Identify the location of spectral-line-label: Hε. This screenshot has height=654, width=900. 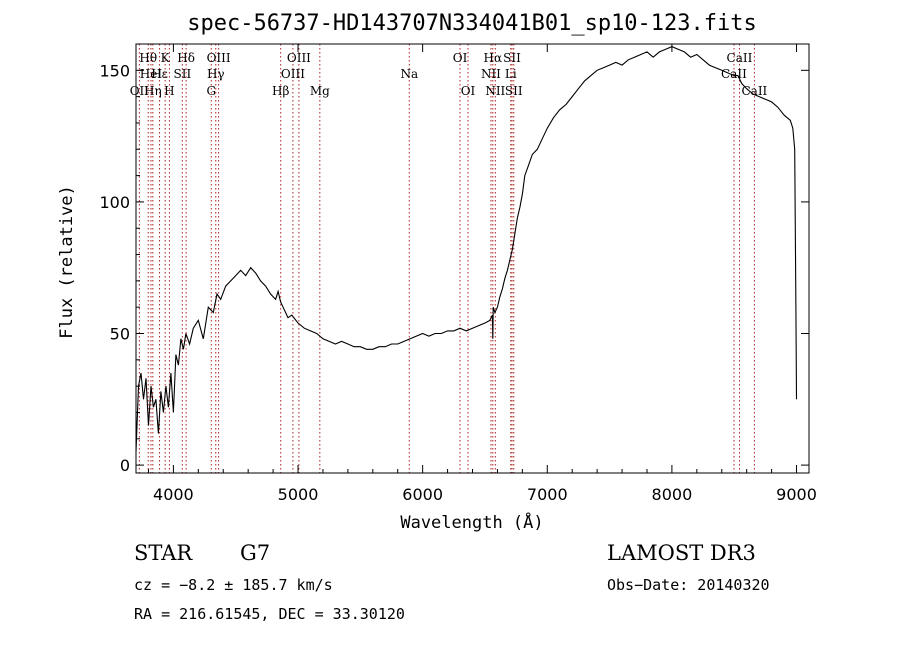
(159, 74).